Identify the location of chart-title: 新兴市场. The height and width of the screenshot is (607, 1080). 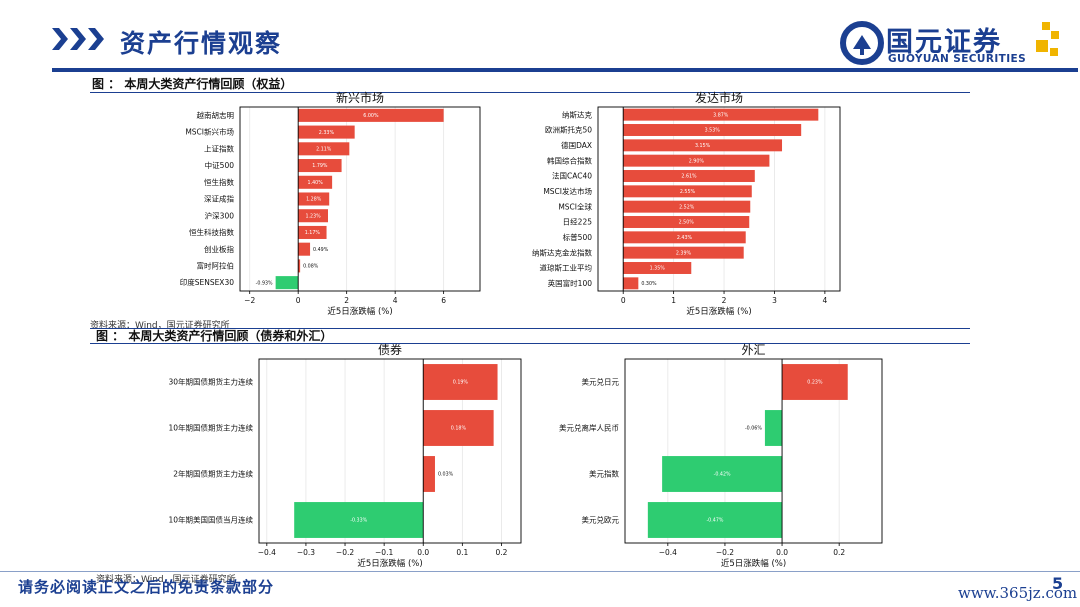
(360, 97).